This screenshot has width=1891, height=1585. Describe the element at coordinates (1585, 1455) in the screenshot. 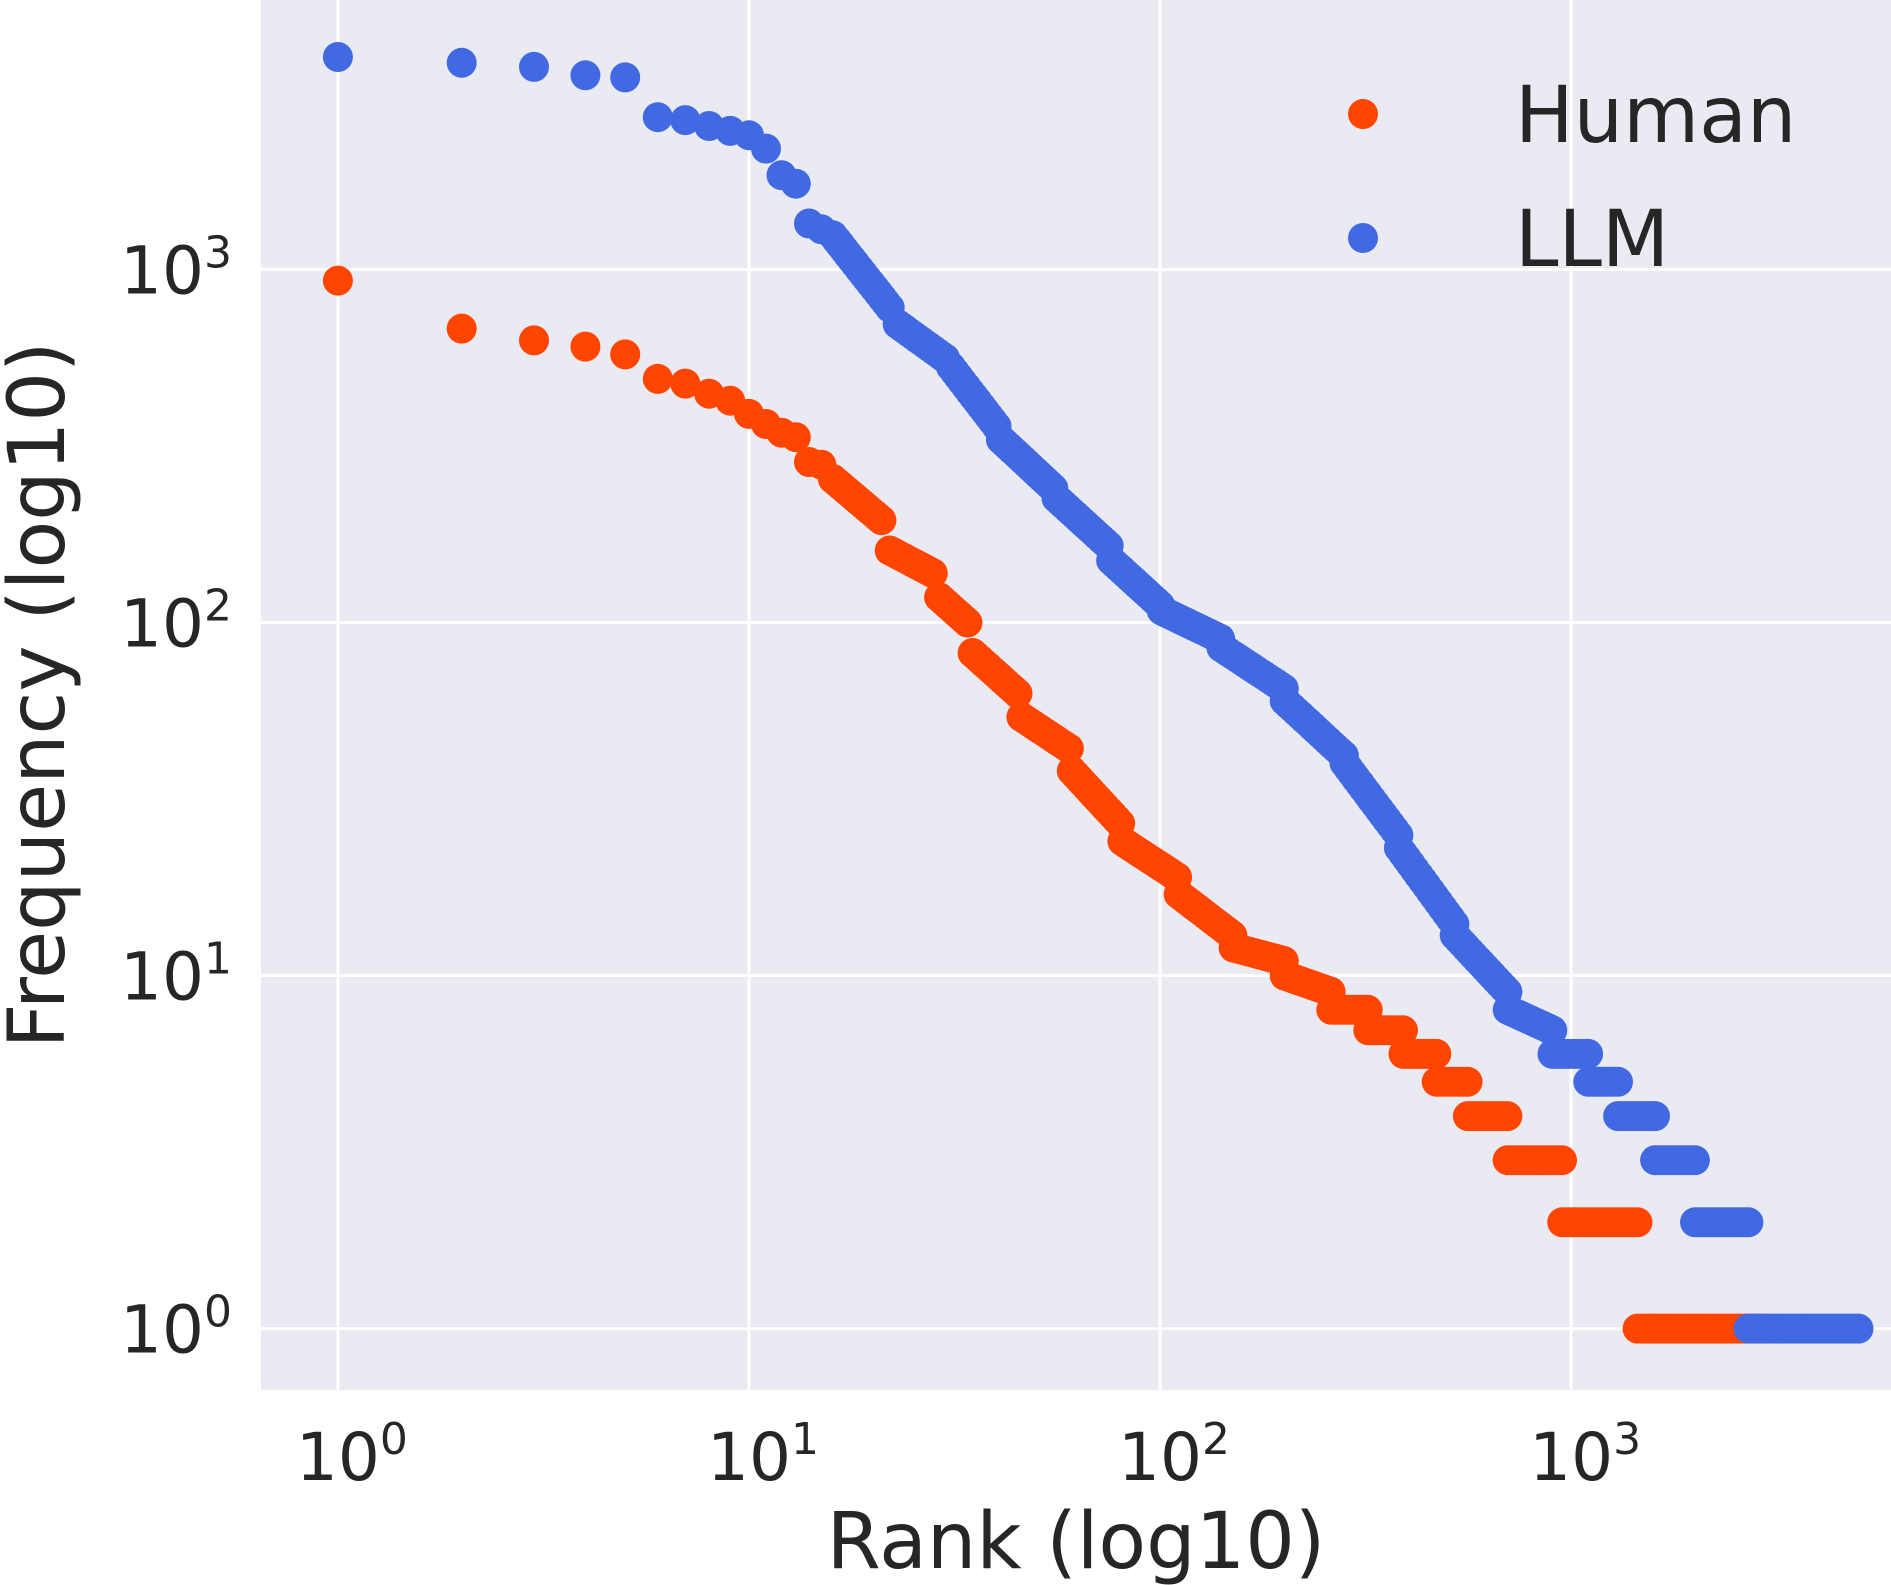

I see `x-tick-label-3: 103` at that location.